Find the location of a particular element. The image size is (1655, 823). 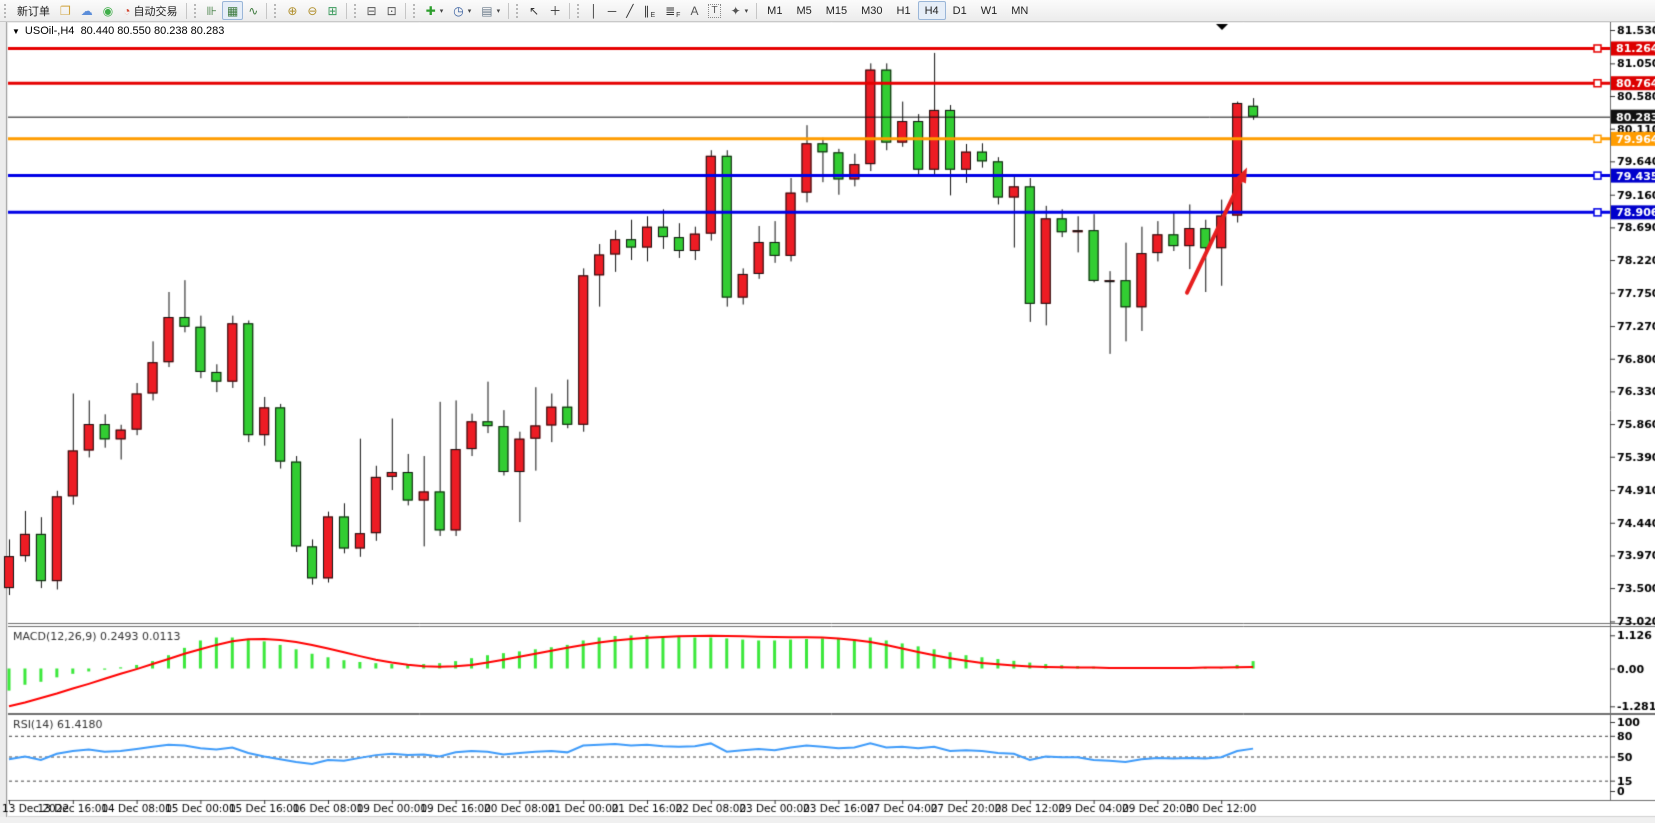

bar-chart-icon: ⊪ is located at coordinates (211, 10).